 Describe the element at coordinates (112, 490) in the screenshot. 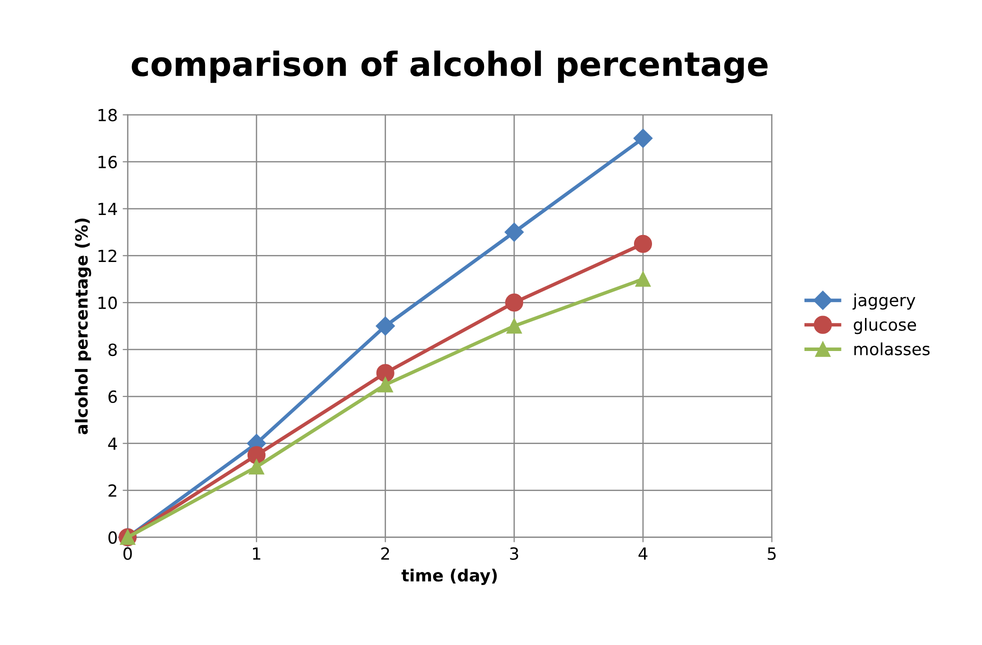

I see `y-tick-label: 2` at that location.